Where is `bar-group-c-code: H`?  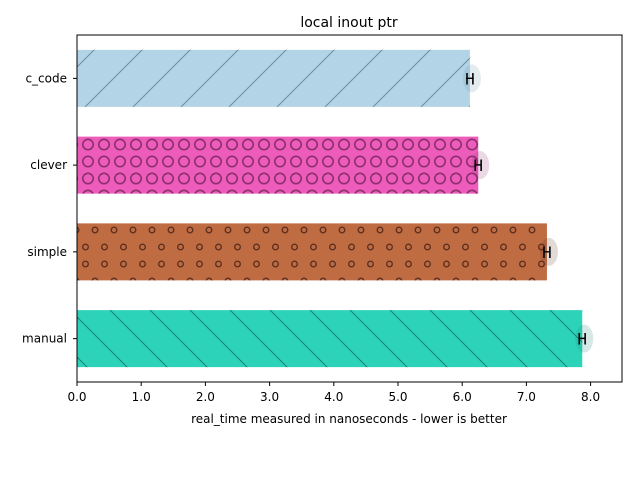 bar-group-c-code: H is located at coordinates (279, 78).